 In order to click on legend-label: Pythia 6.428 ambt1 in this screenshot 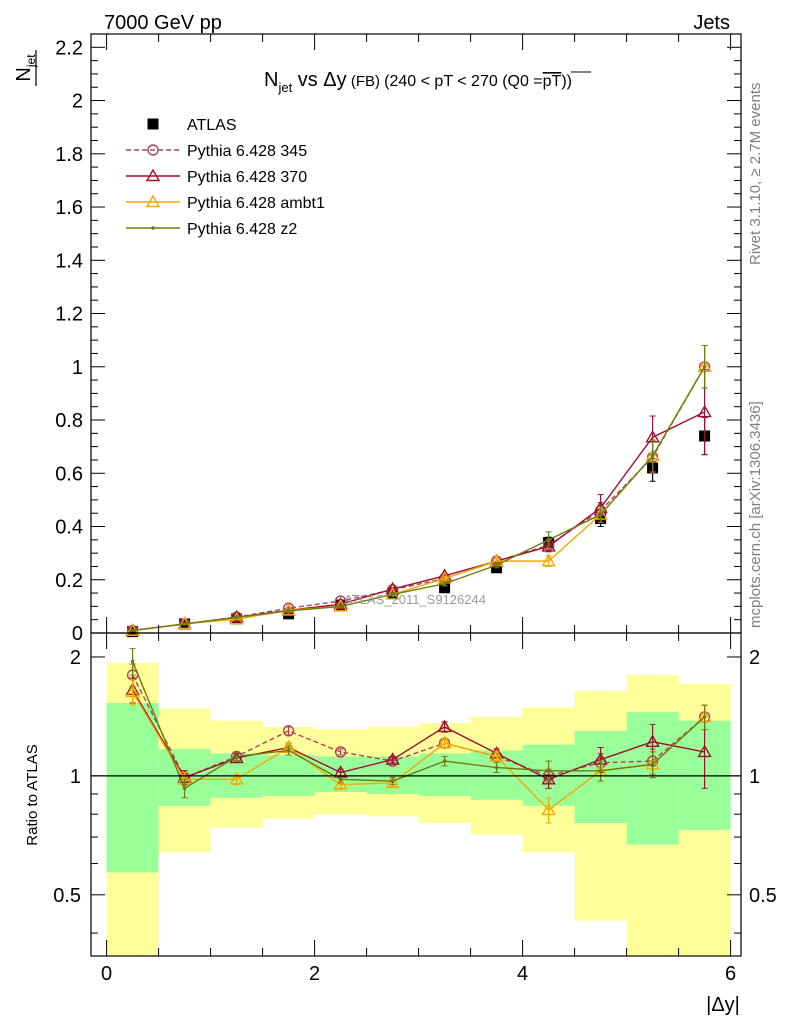, I will do `click(256, 203)`.